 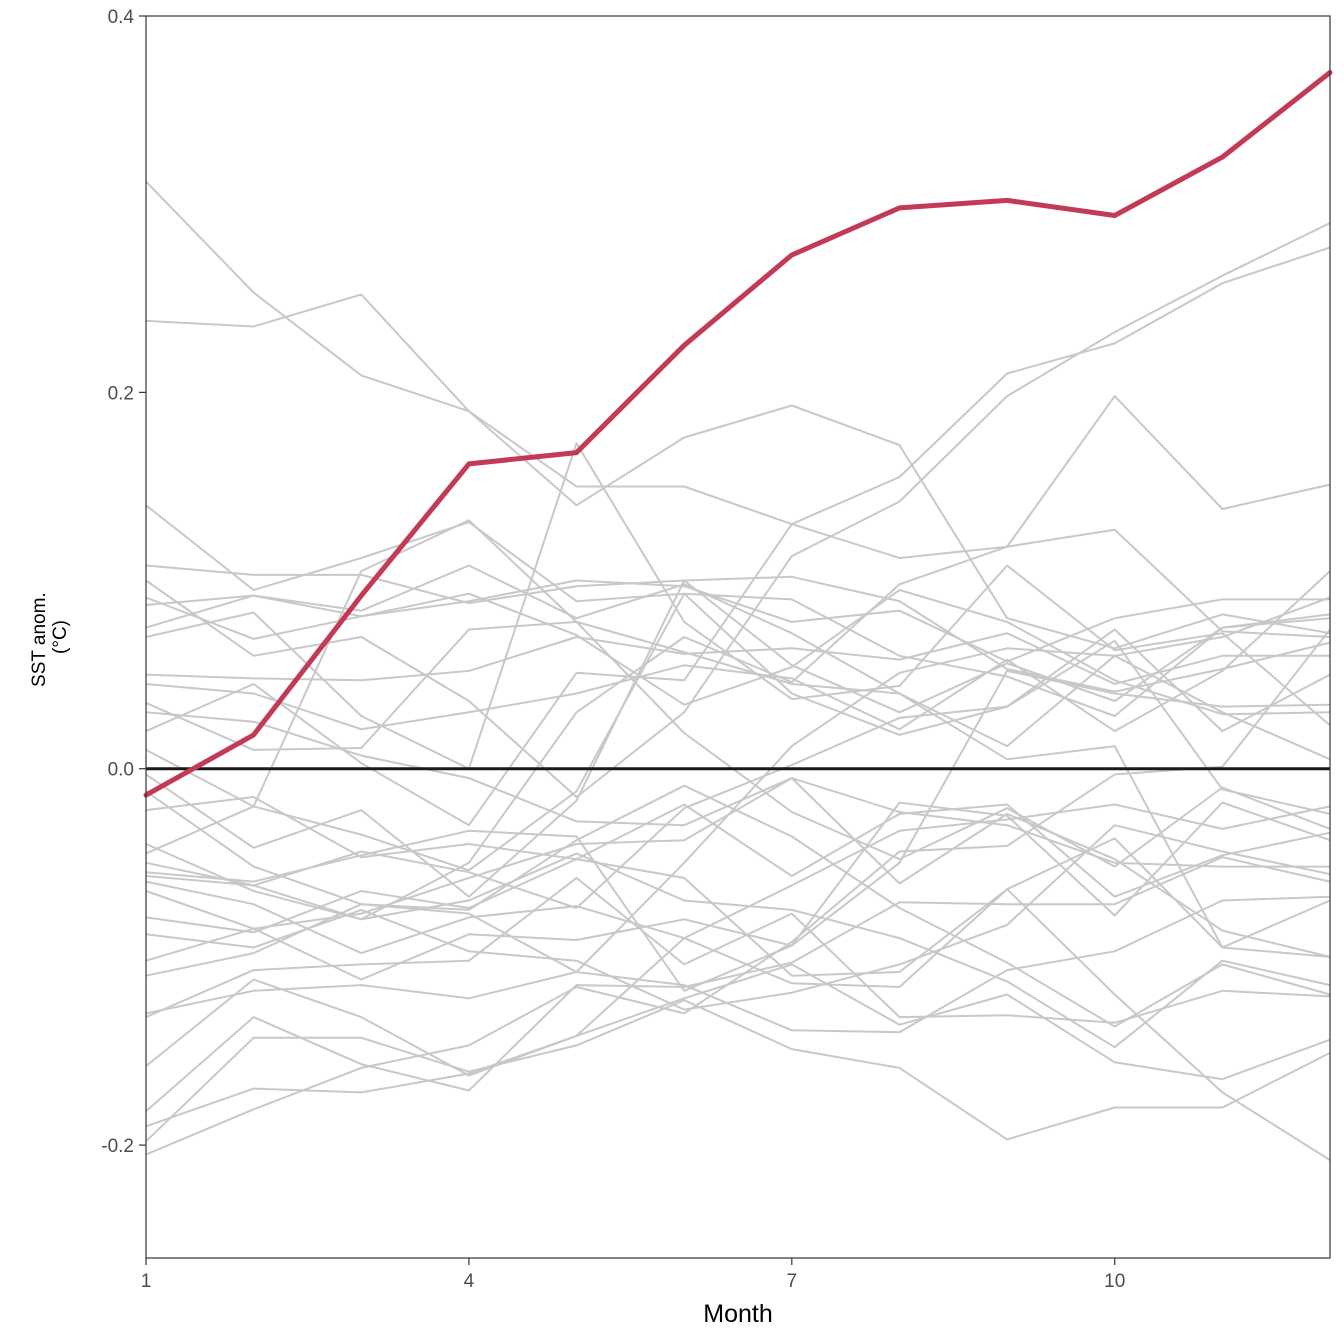 What do you see at coordinates (39, 639) in the screenshot?
I see `y-axis-title-line-1: SST anom.` at bounding box center [39, 639].